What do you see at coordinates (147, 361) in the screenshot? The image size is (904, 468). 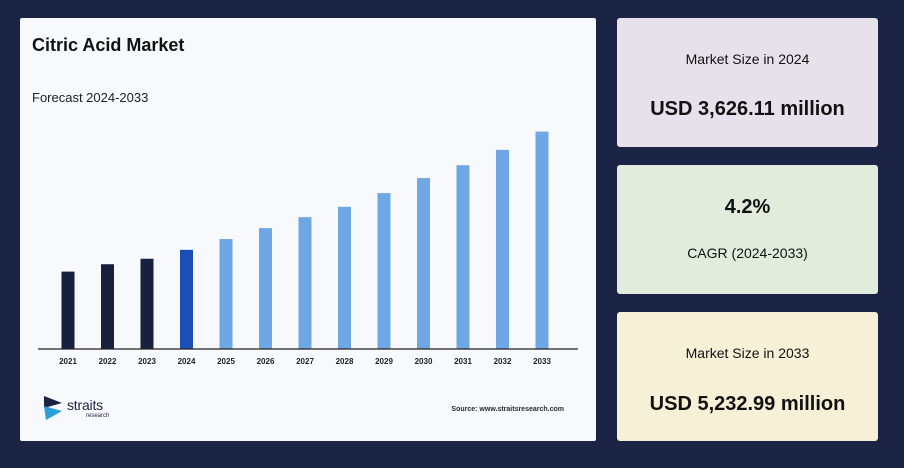 I see `tick-label-2023: 2023` at bounding box center [147, 361].